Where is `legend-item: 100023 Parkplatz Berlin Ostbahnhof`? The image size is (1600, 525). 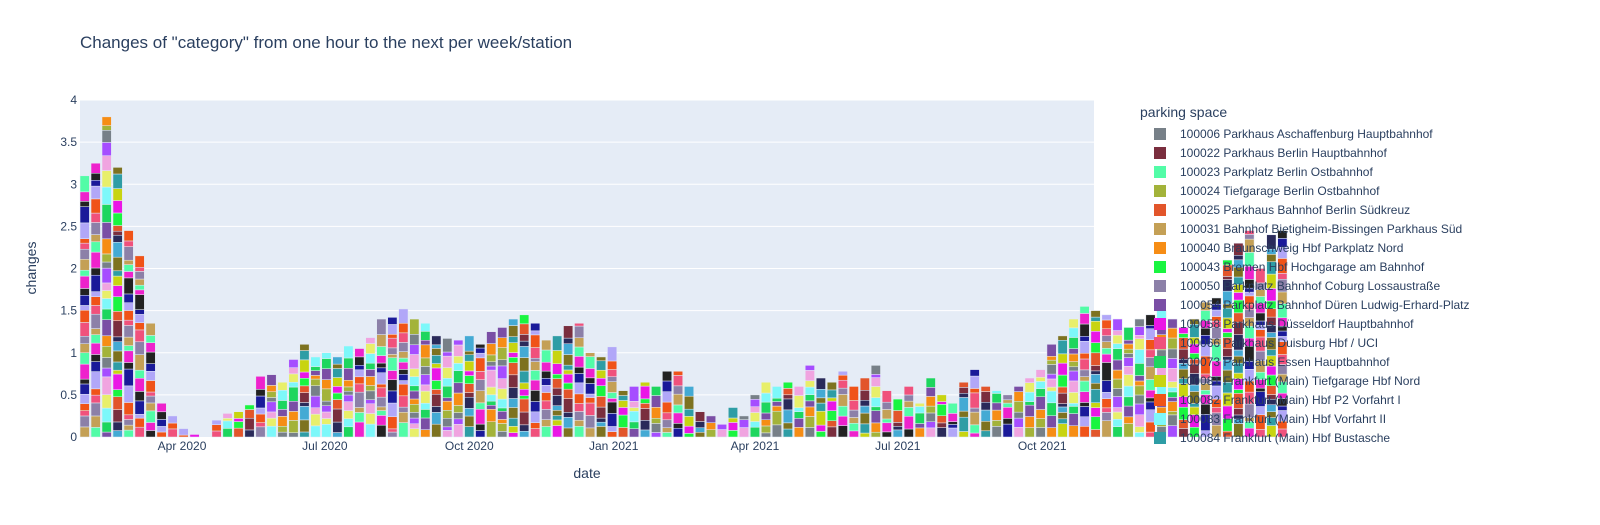
legend-item: 100023 Parkplatz Berlin Ostbahnhof is located at coordinates (1365, 171).